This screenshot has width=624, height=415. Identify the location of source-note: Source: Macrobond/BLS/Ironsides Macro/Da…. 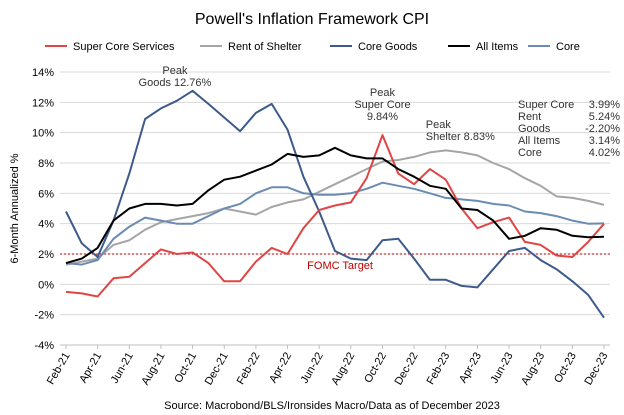
(332, 406).